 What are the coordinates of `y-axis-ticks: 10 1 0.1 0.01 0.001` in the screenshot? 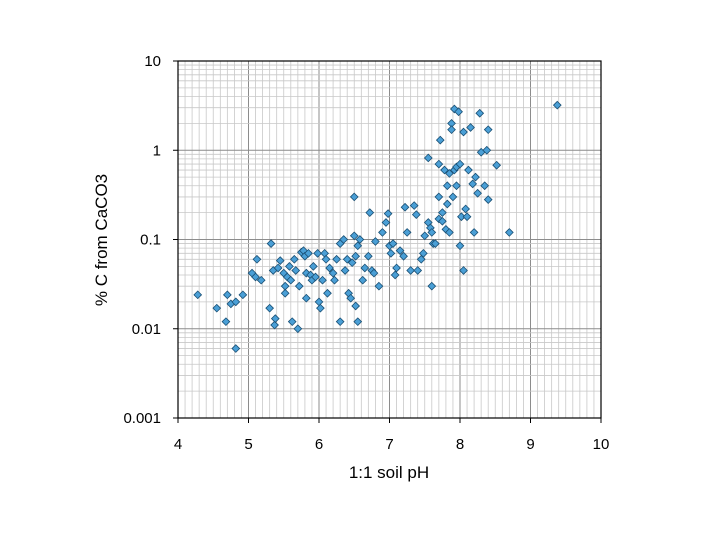 It's located at (150, 240).